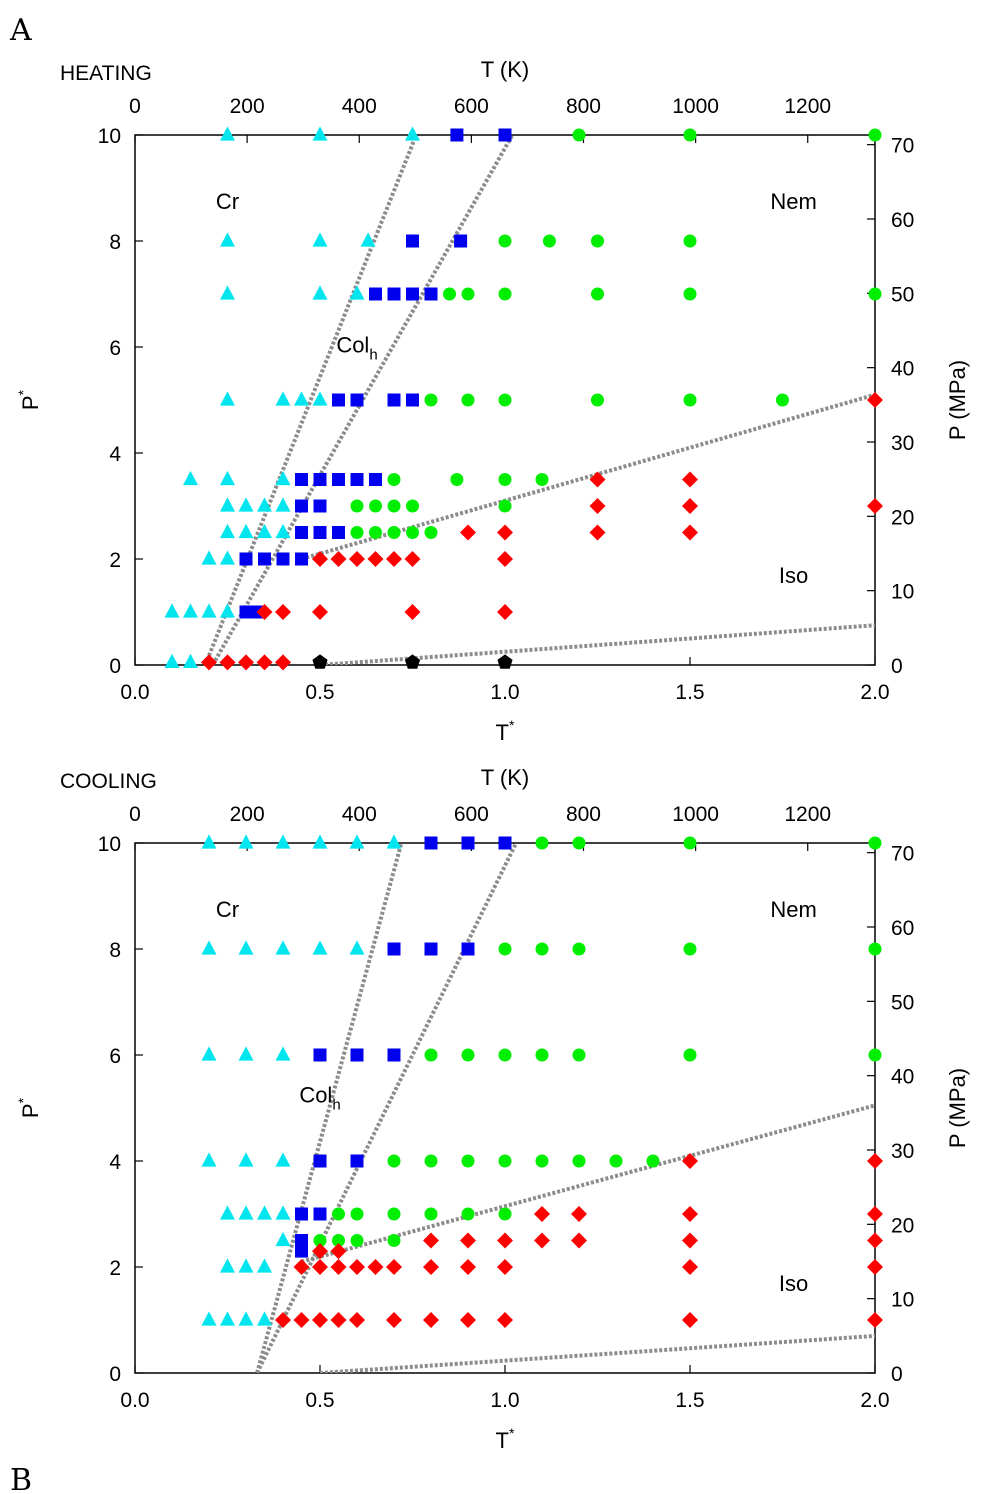  What do you see at coordinates (902, 517) in the screenshot?
I see `y2-tick-label: 20` at bounding box center [902, 517].